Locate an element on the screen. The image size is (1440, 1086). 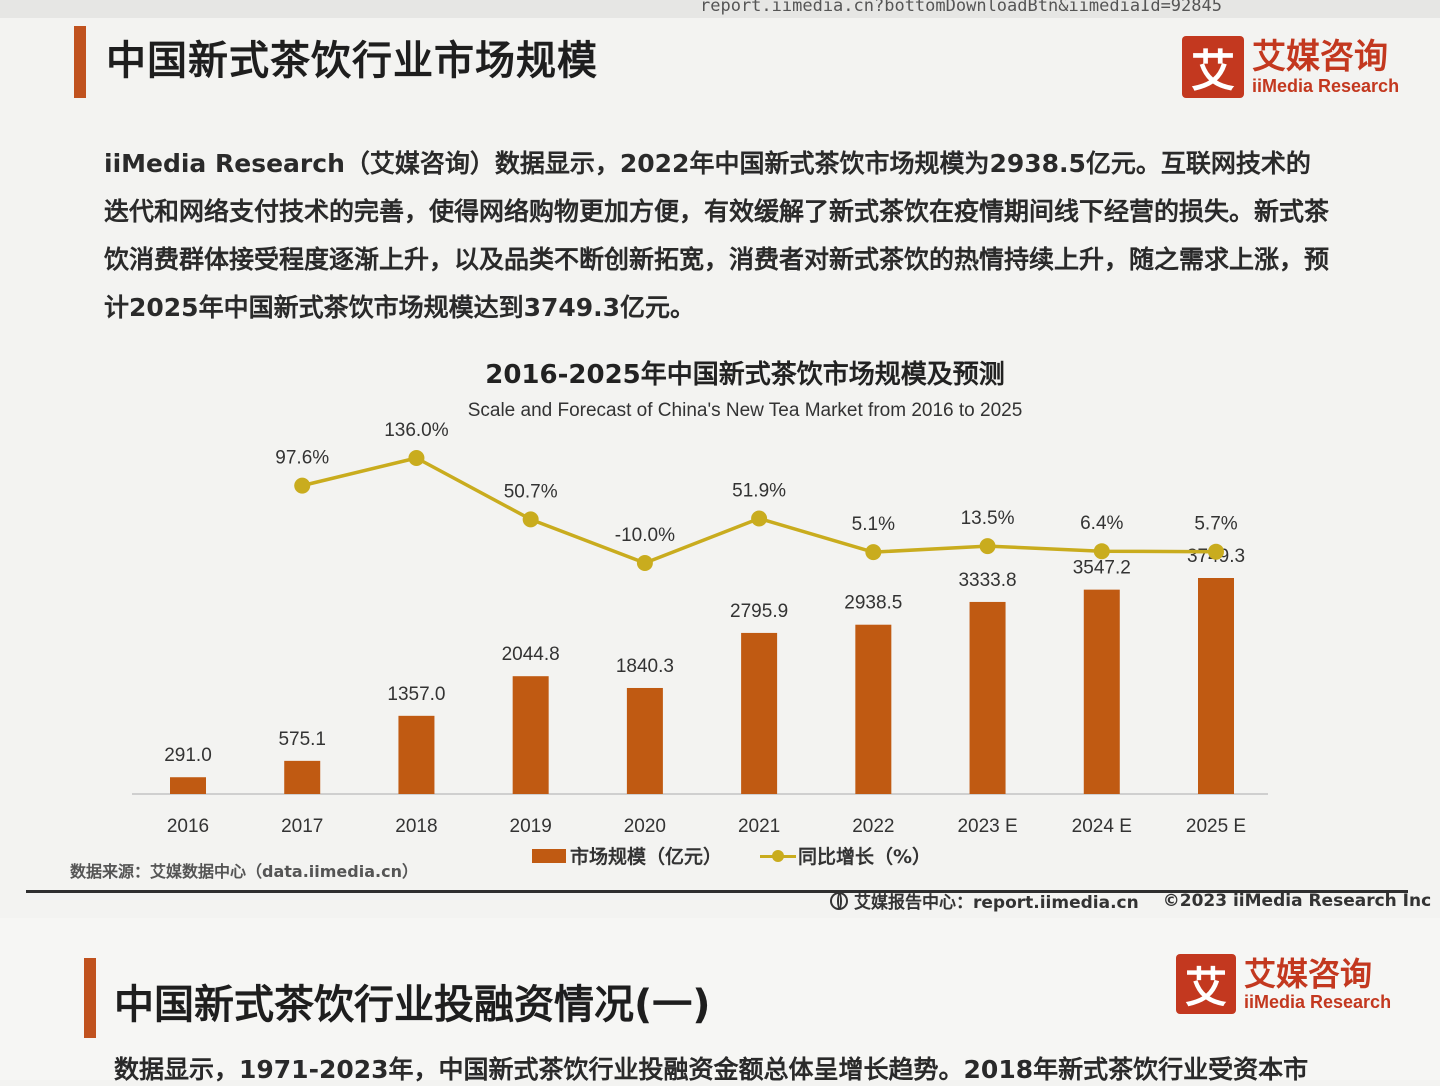
logo-text: 艾媒咨询 iiMedia Research is located at coordinates (1325, 67).